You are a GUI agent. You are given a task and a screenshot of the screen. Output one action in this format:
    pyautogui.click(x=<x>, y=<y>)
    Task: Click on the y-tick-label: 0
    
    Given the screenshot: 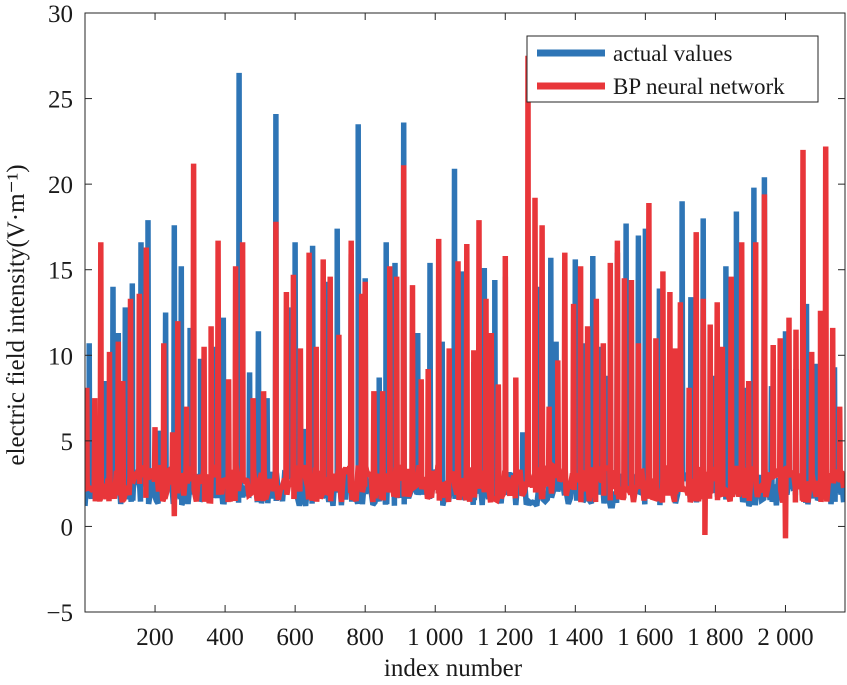 What is the action you would take?
    pyautogui.click(x=67, y=527)
    